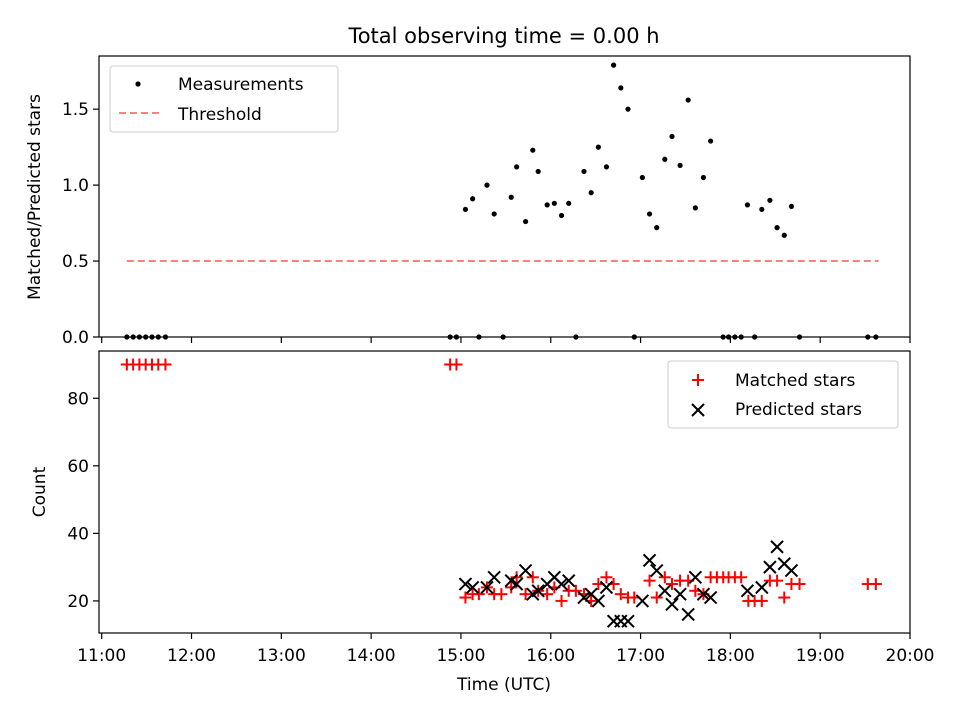 Image resolution: width=960 pixels, height=720 pixels. I want to click on ytick-label: 40, so click(78, 534).